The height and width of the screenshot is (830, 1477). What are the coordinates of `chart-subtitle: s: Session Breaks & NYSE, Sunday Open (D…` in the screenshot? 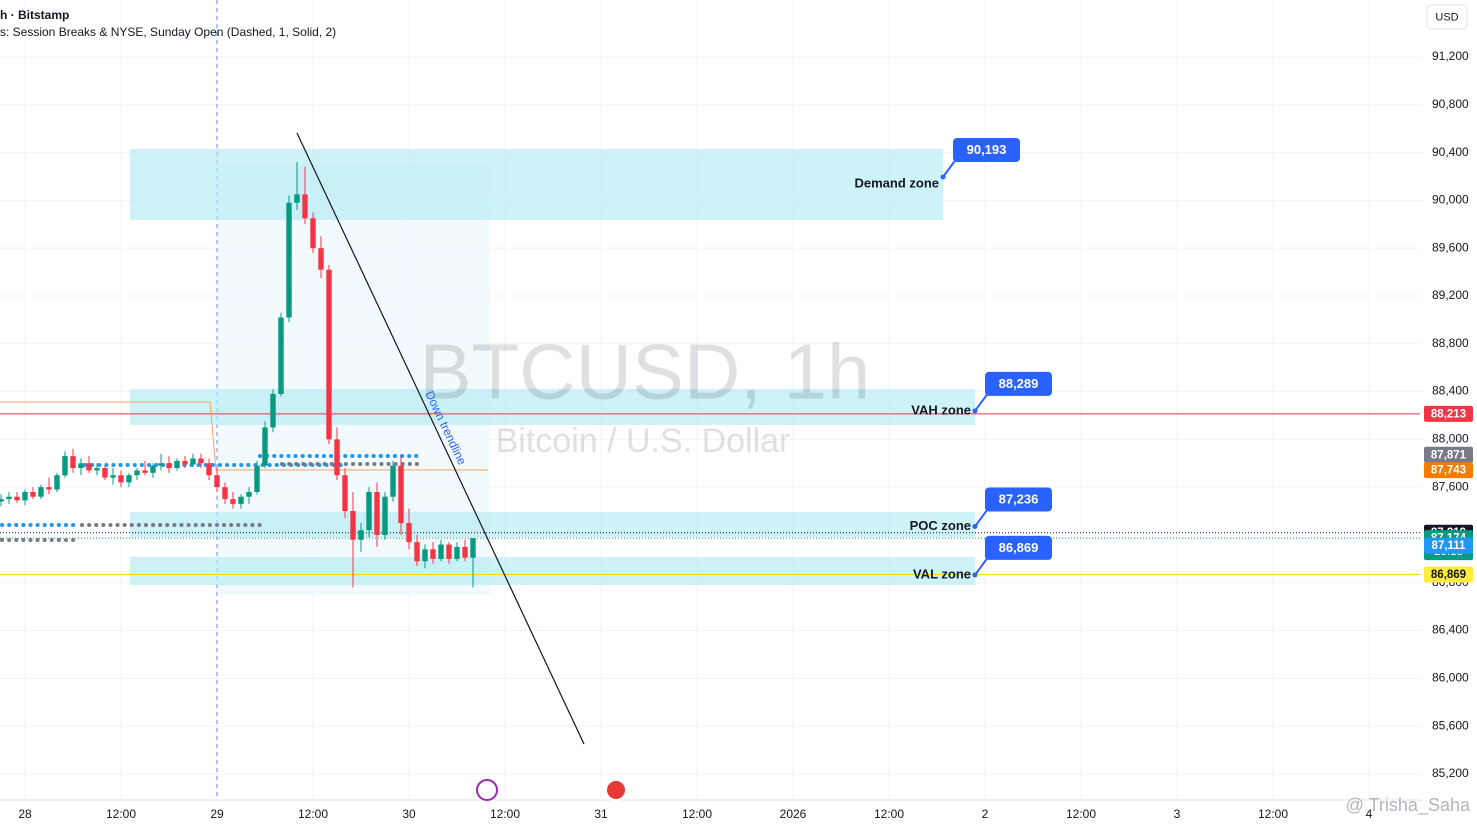 It's located at (168, 32).